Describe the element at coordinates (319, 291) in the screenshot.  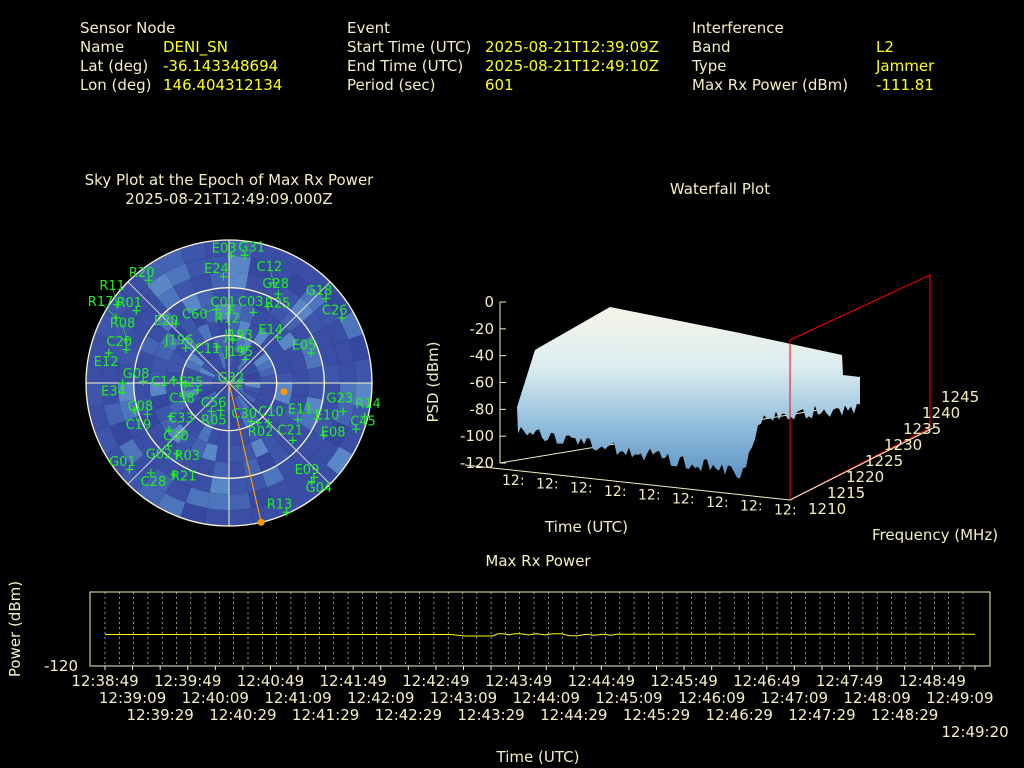
I see `satellite-label: G18` at that location.